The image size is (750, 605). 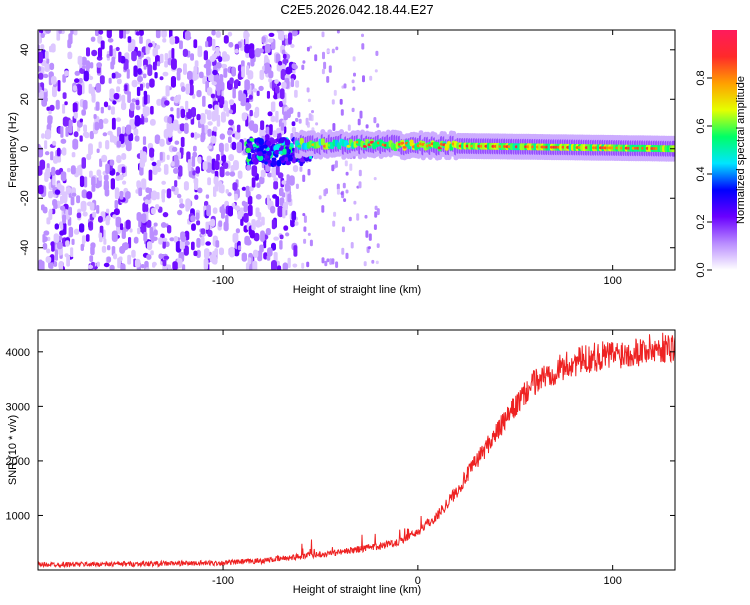 I want to click on y-tick-label-3: 20, so click(x=25, y=99).